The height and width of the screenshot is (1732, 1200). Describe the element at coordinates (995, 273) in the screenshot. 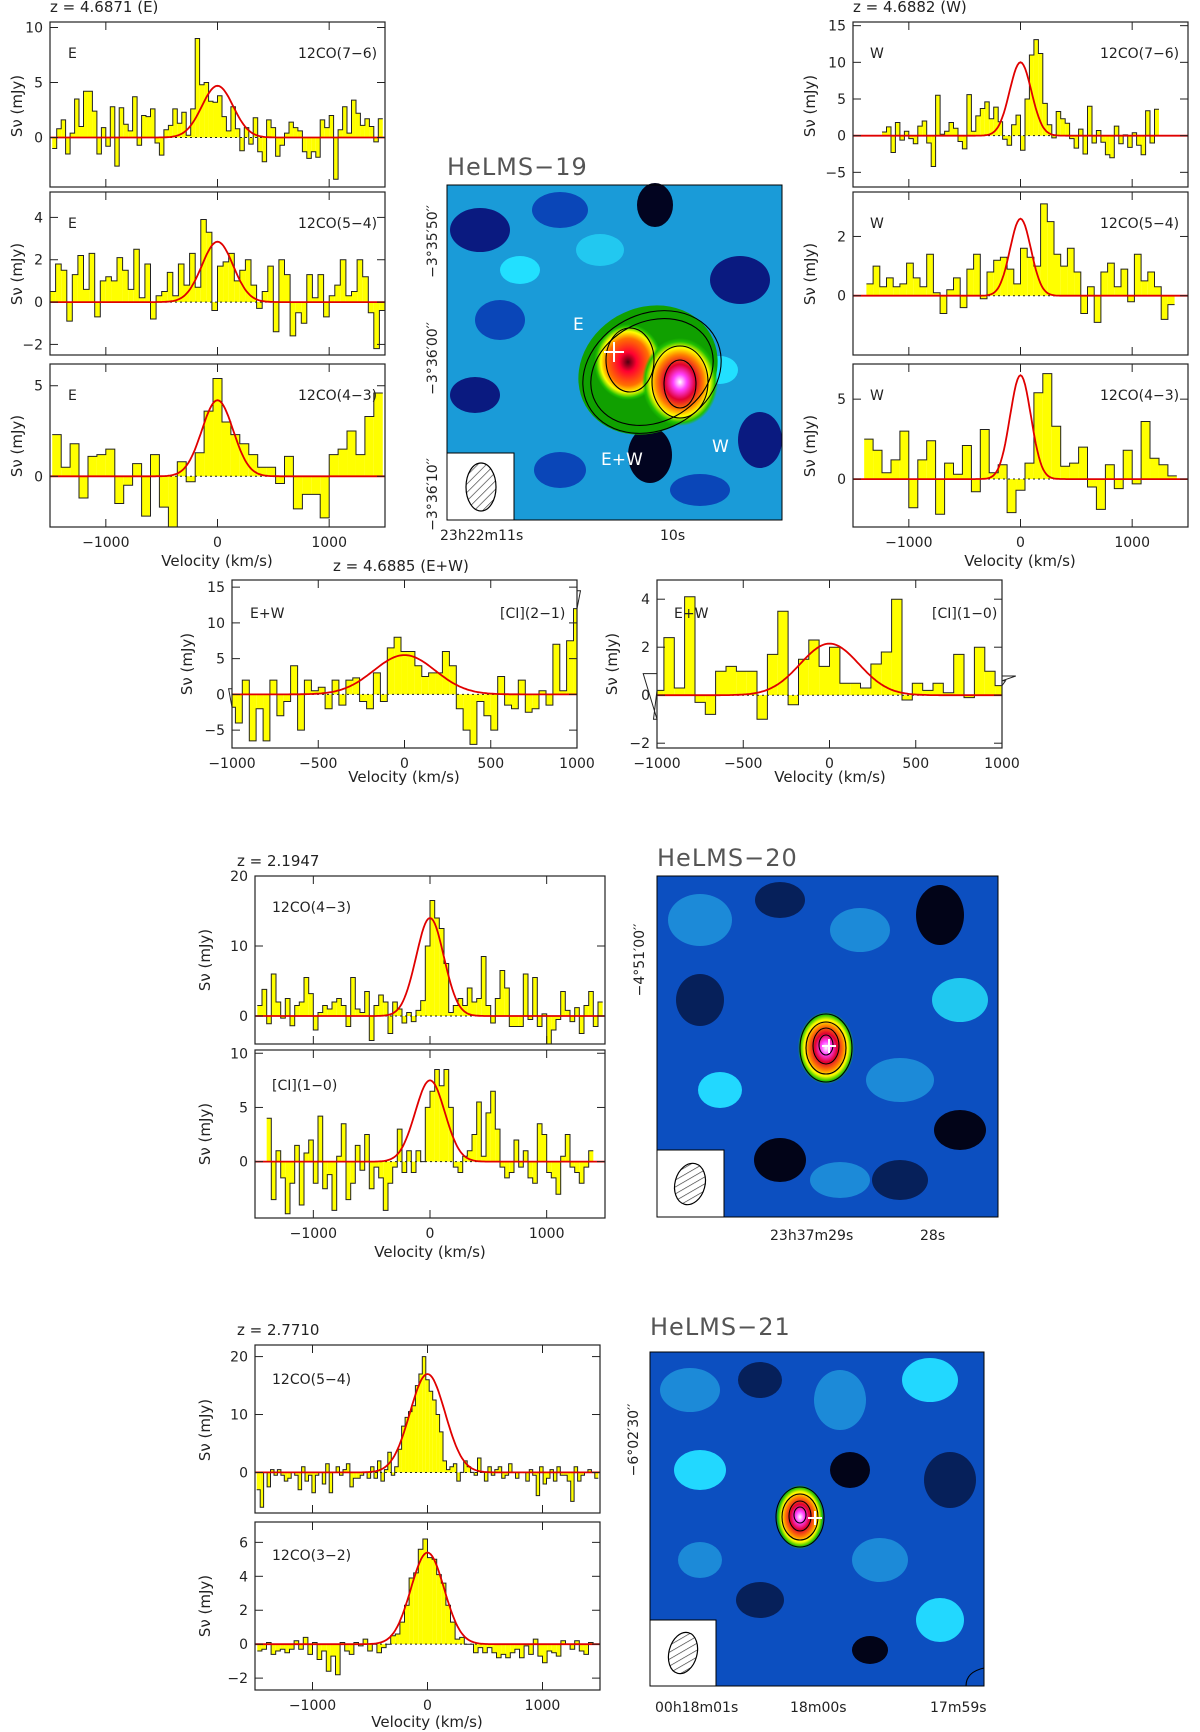

I see `panel-h19-W-co54: 02 W 12CO(5−4) Sν (mJy)` at that location.